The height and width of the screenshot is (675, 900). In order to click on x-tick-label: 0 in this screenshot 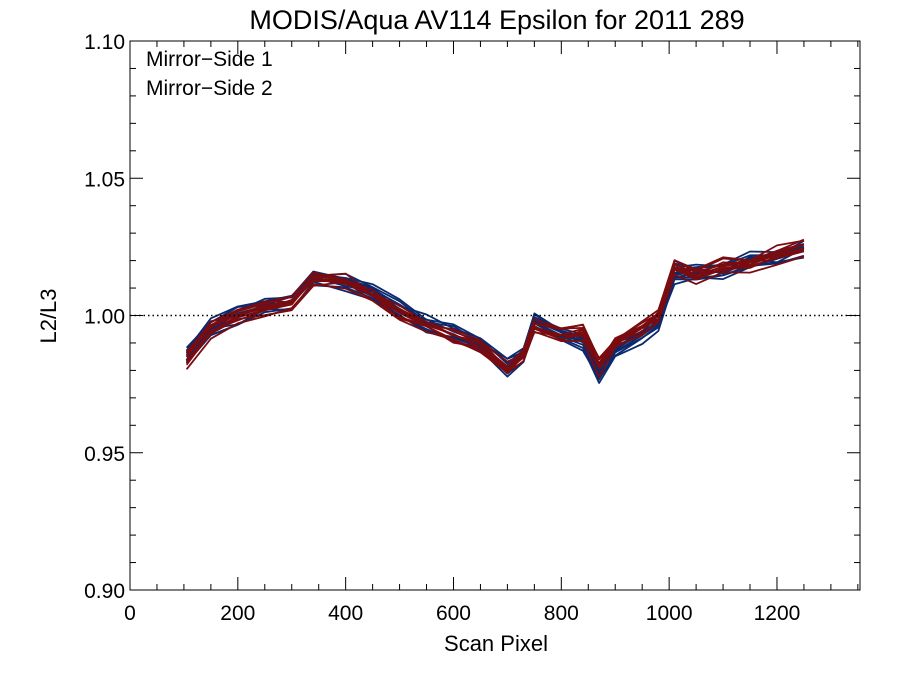, I will do `click(130, 613)`.